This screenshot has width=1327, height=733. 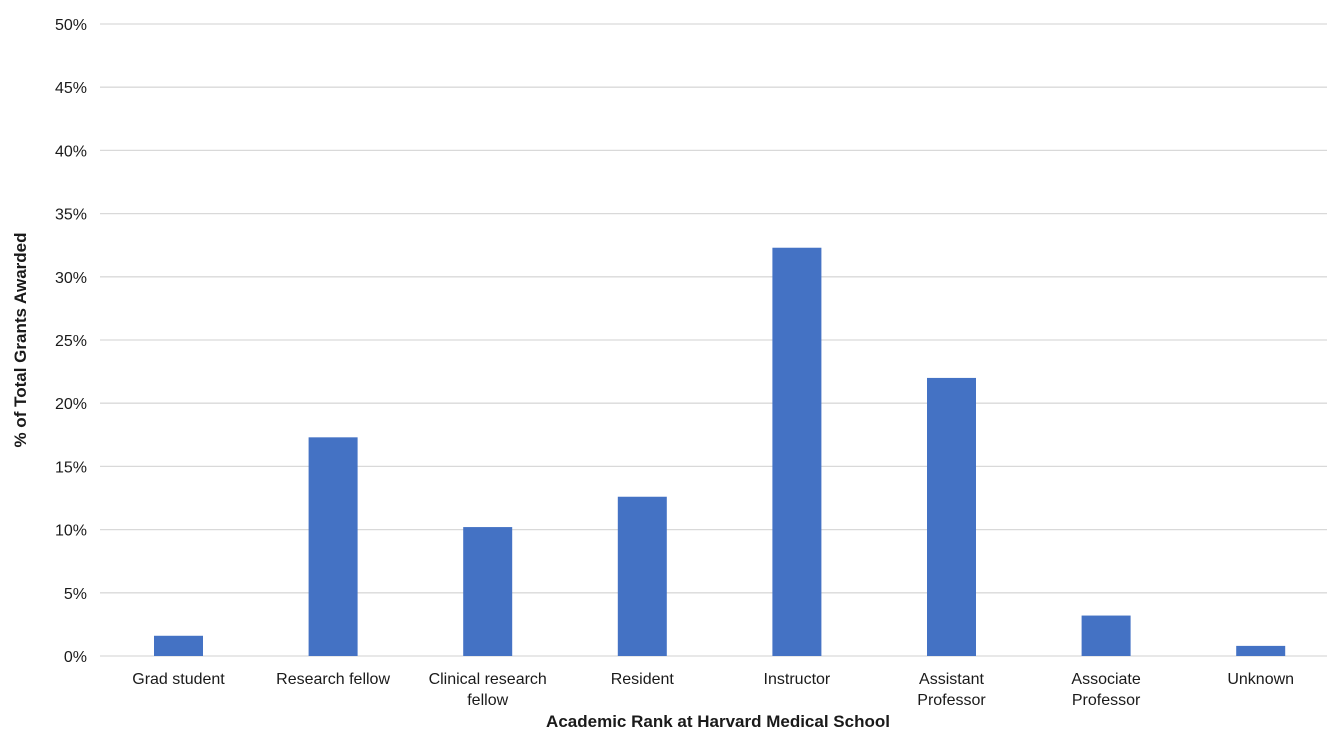 I want to click on y-tick-label: 0%, so click(x=75, y=657).